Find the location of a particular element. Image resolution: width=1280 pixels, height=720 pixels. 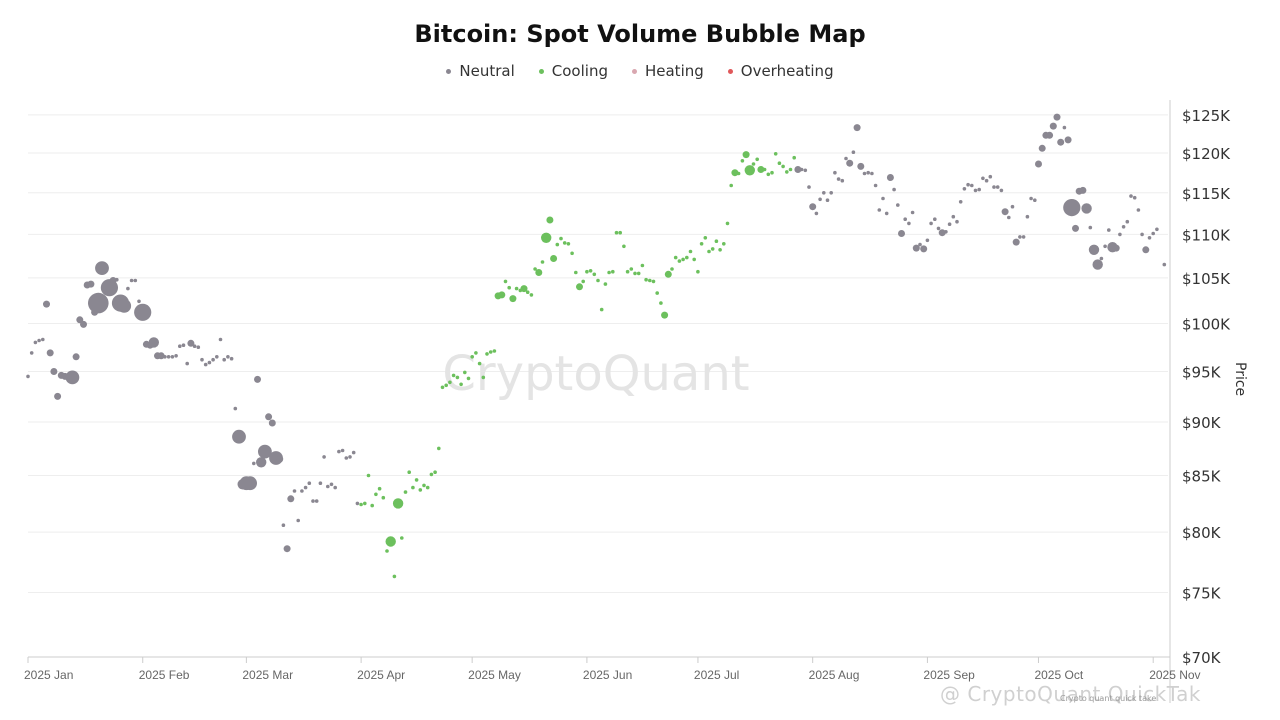

x-tick-label: 2025 Nov is located at coordinates (1174, 675).